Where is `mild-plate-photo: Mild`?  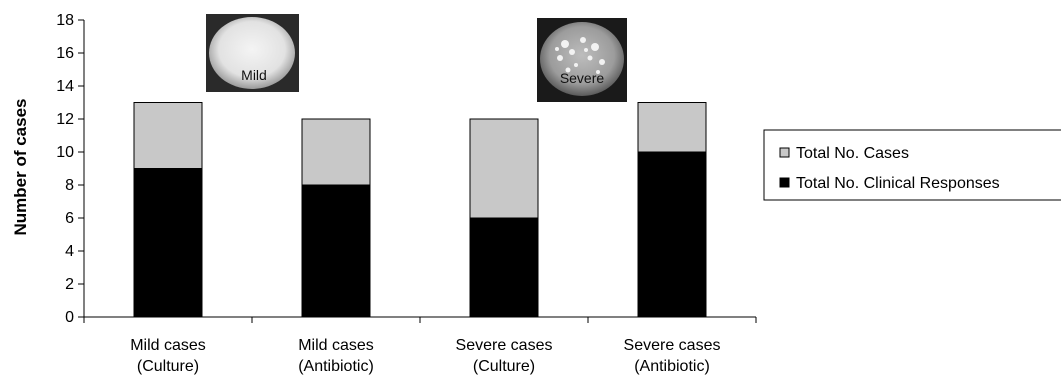
mild-plate-photo: Mild is located at coordinates (252, 53).